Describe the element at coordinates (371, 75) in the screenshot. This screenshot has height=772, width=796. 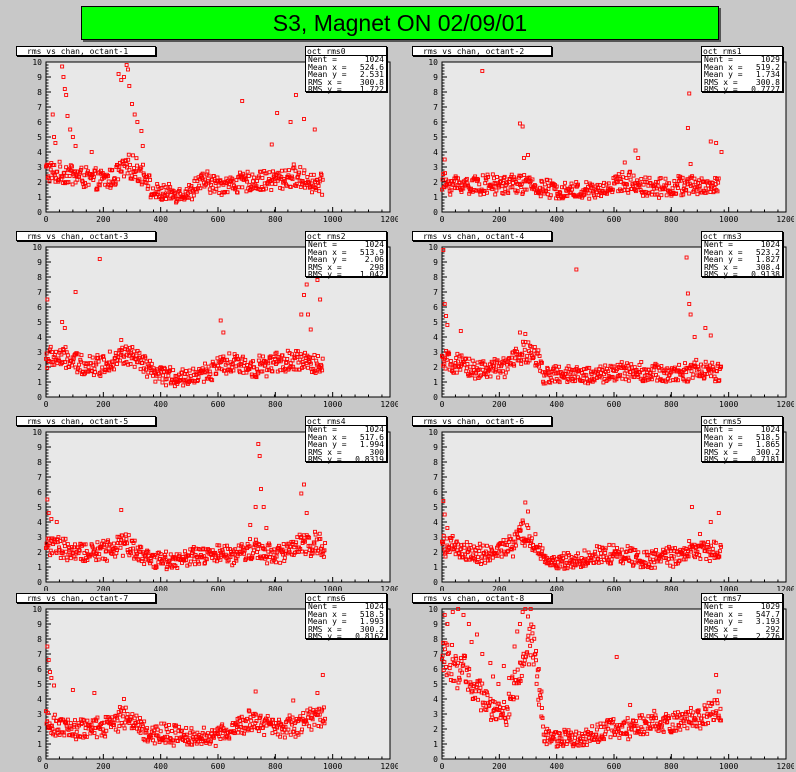
I see `stats-value: 2.531` at that location.